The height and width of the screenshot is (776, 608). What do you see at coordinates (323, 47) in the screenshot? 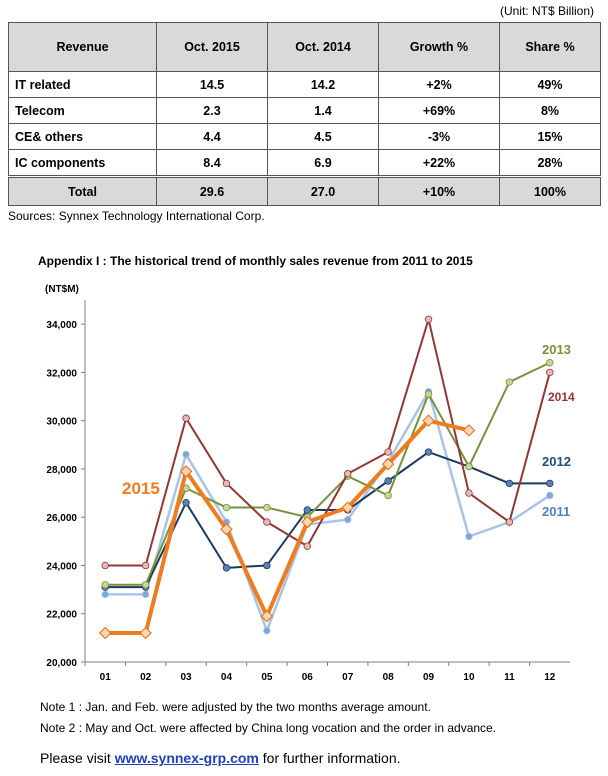
I see `header-oct2014: Oct. 2014` at bounding box center [323, 47].